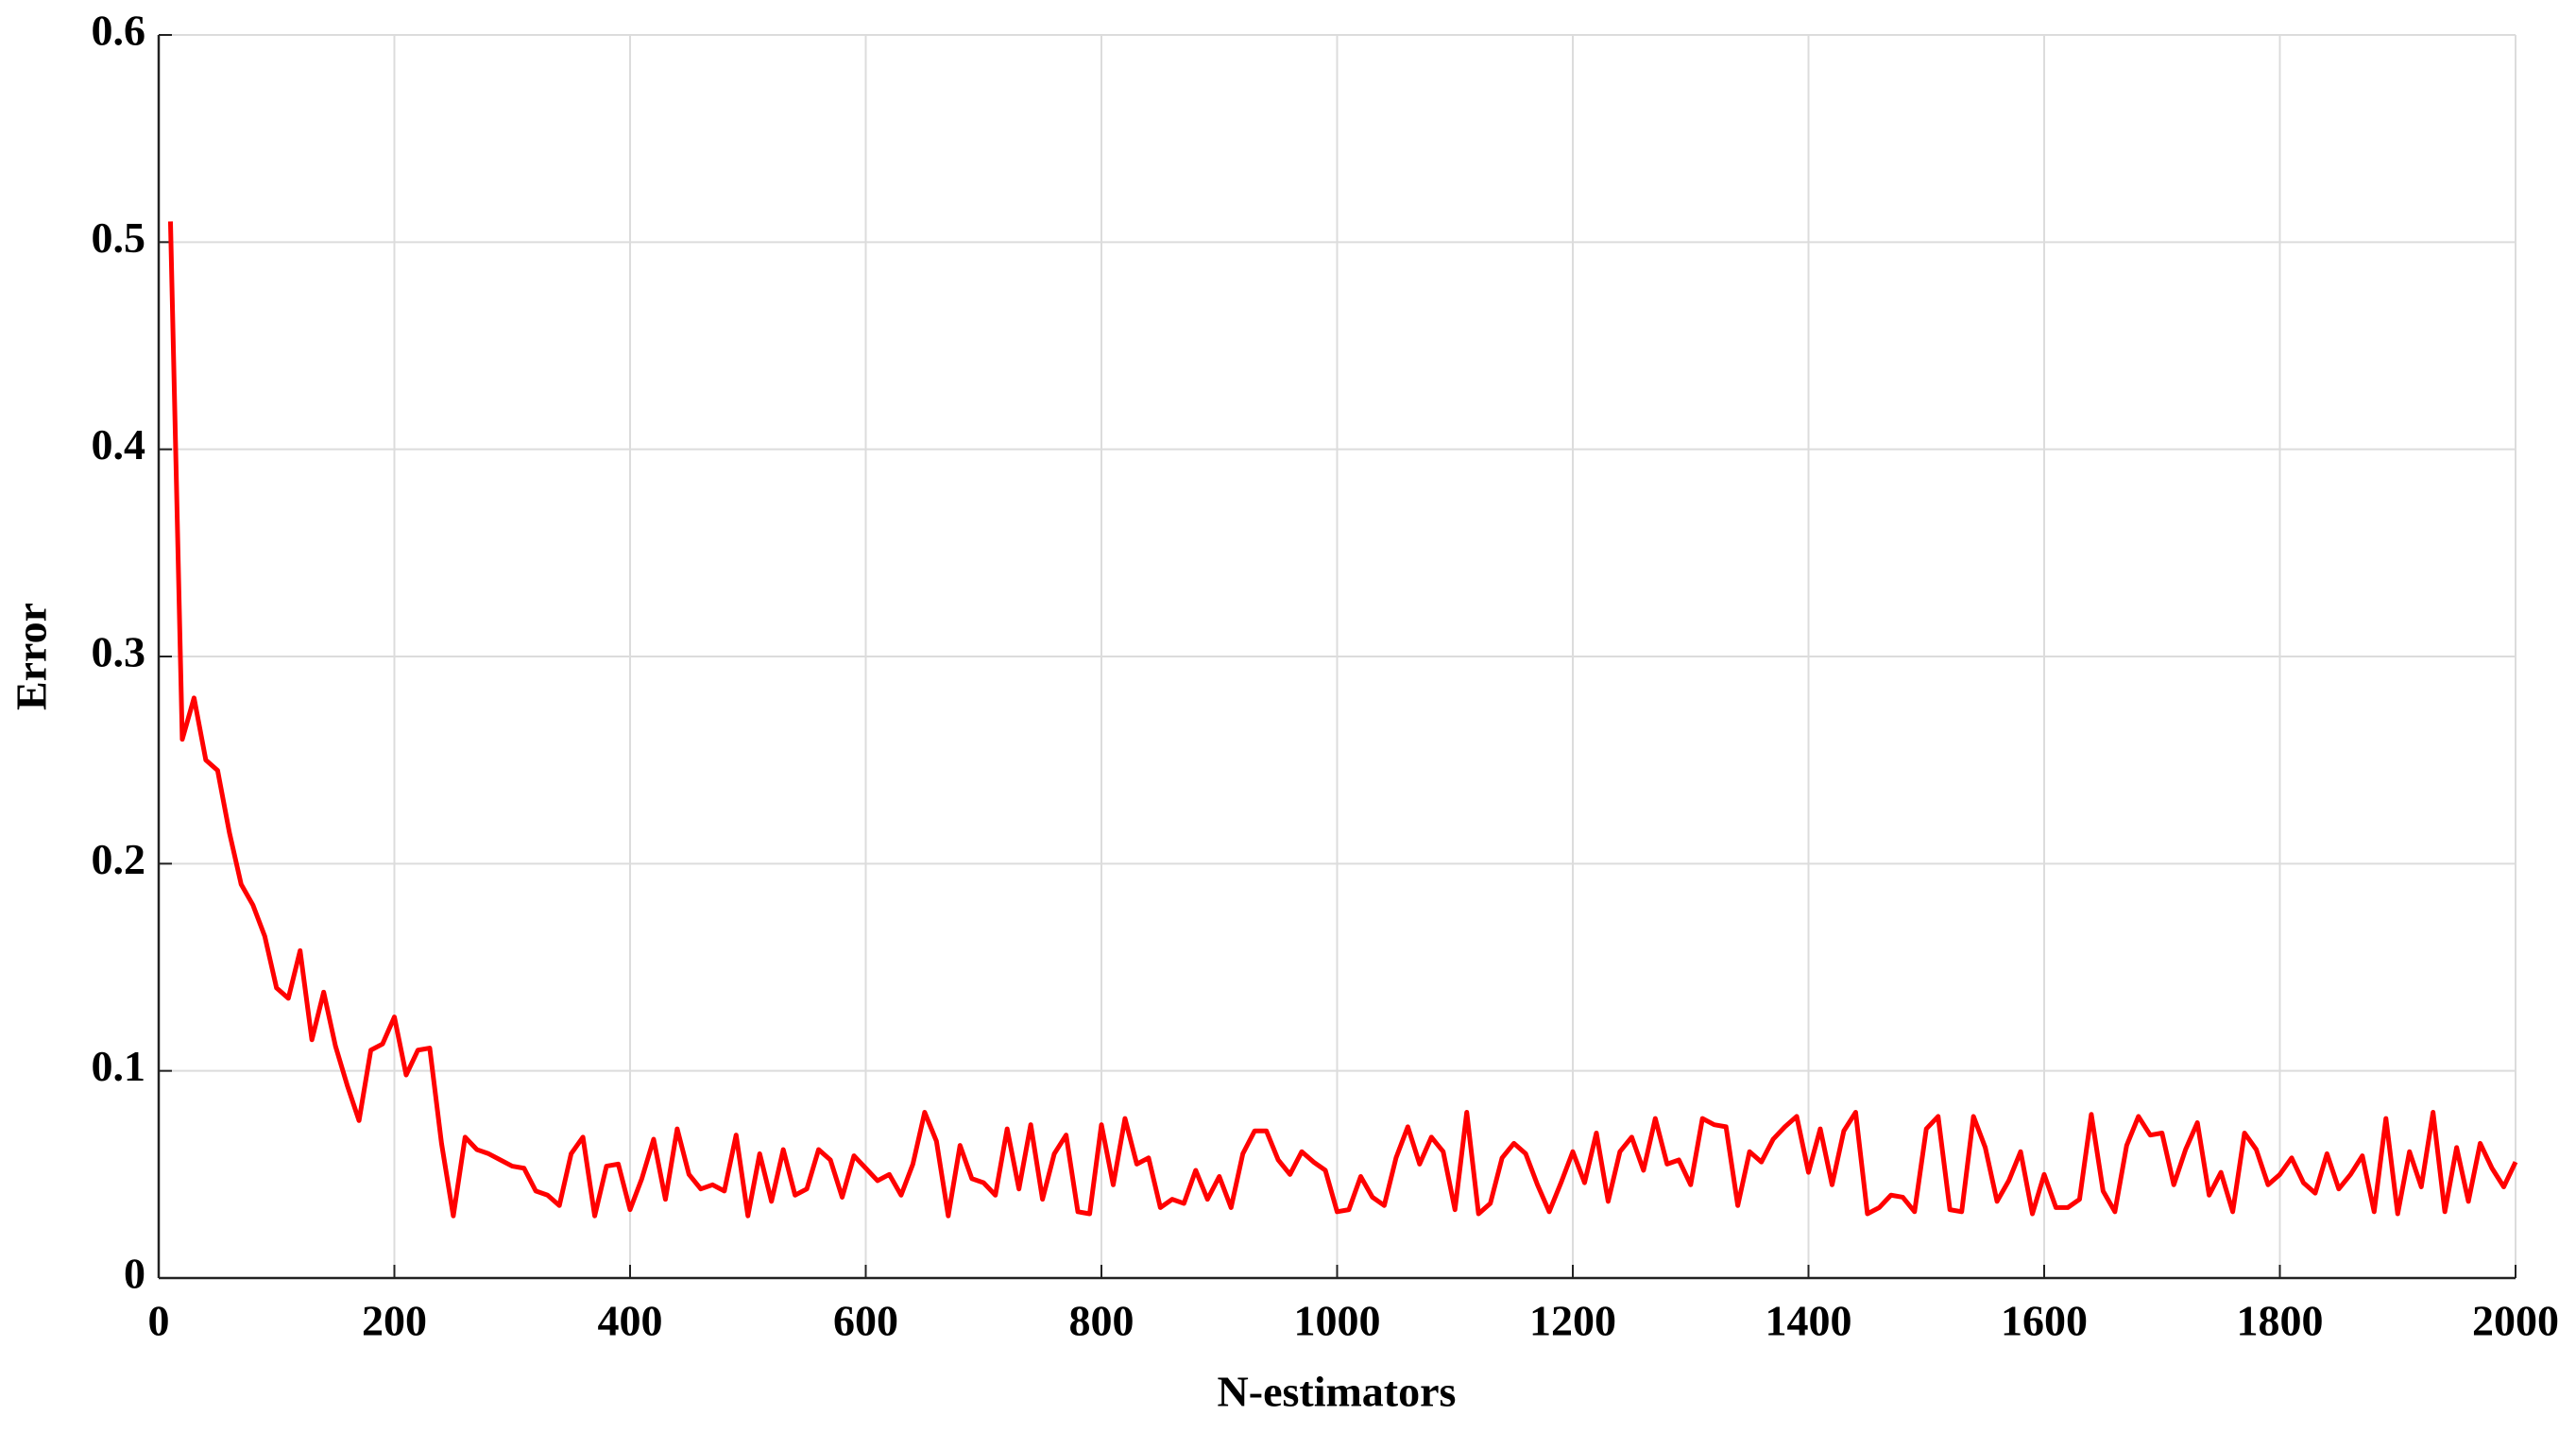  I want to click on y-tick-label: 0, so click(135, 1274).